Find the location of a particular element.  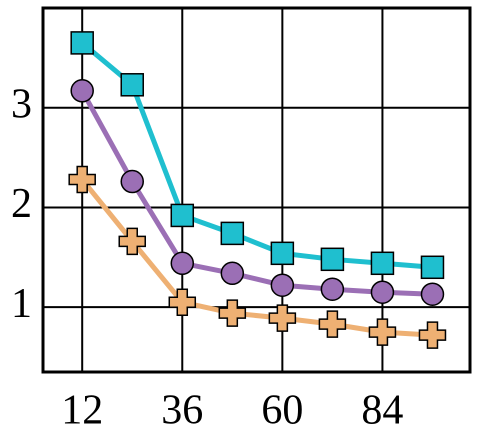

x-tick-label: 36 is located at coordinates (182, 411).